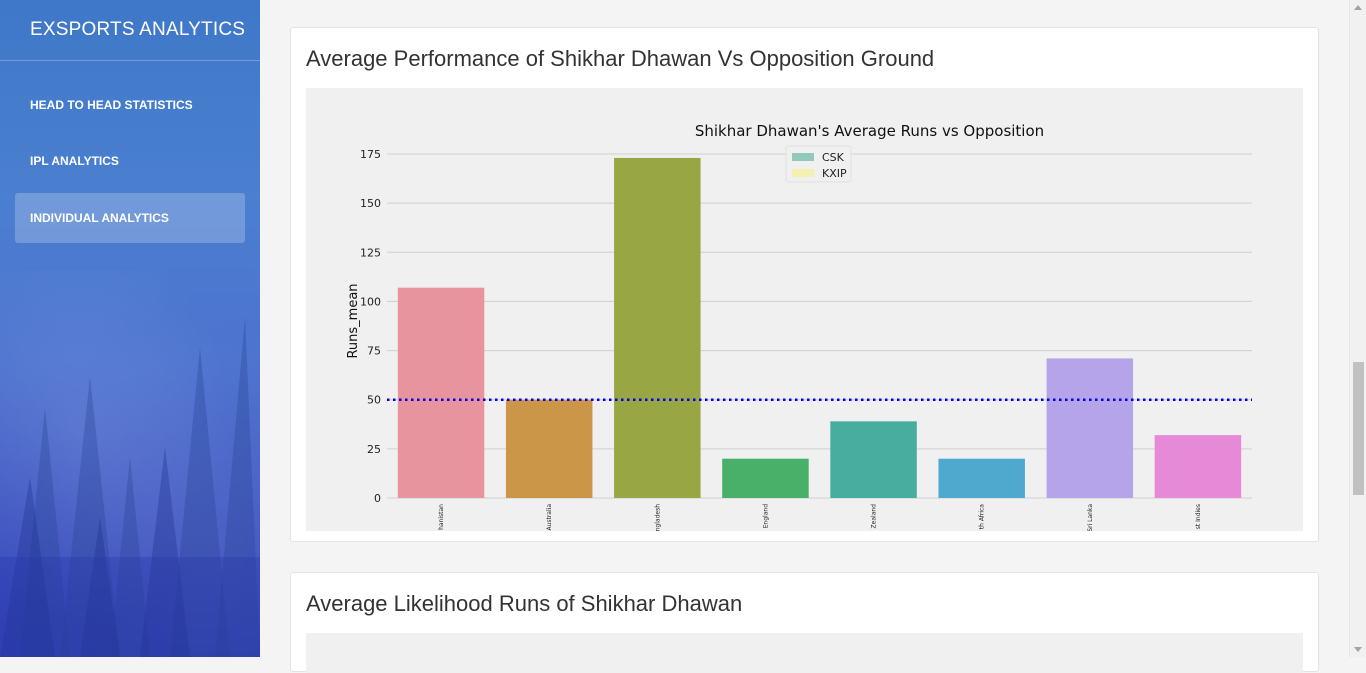 This screenshot has height=673, width=1366. I want to click on x-tick-label: st Indies, so click(1198, 516).